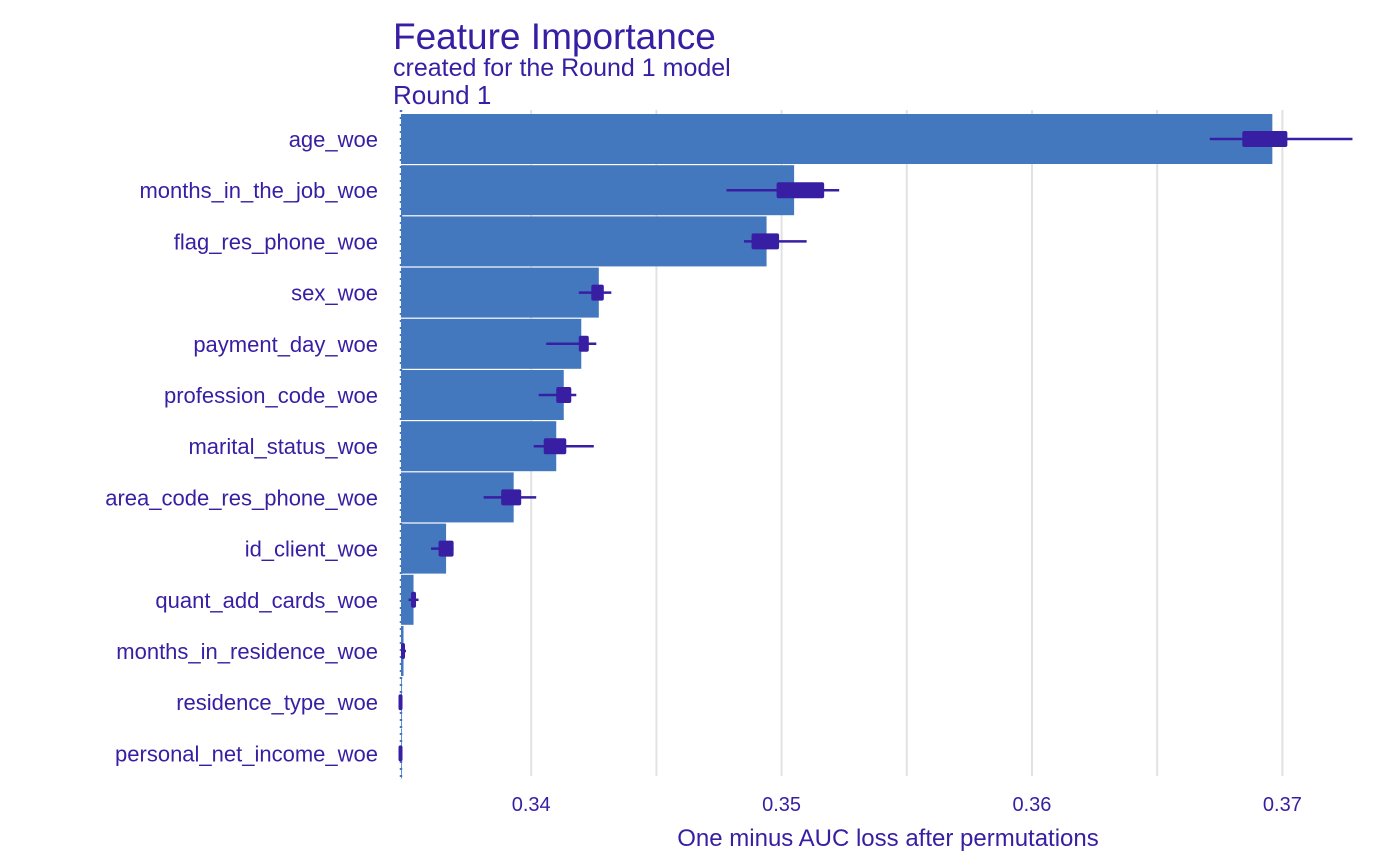 The image size is (1400, 866). Describe the element at coordinates (400, 702) in the screenshot. I see `box-residence_type_woe` at that location.